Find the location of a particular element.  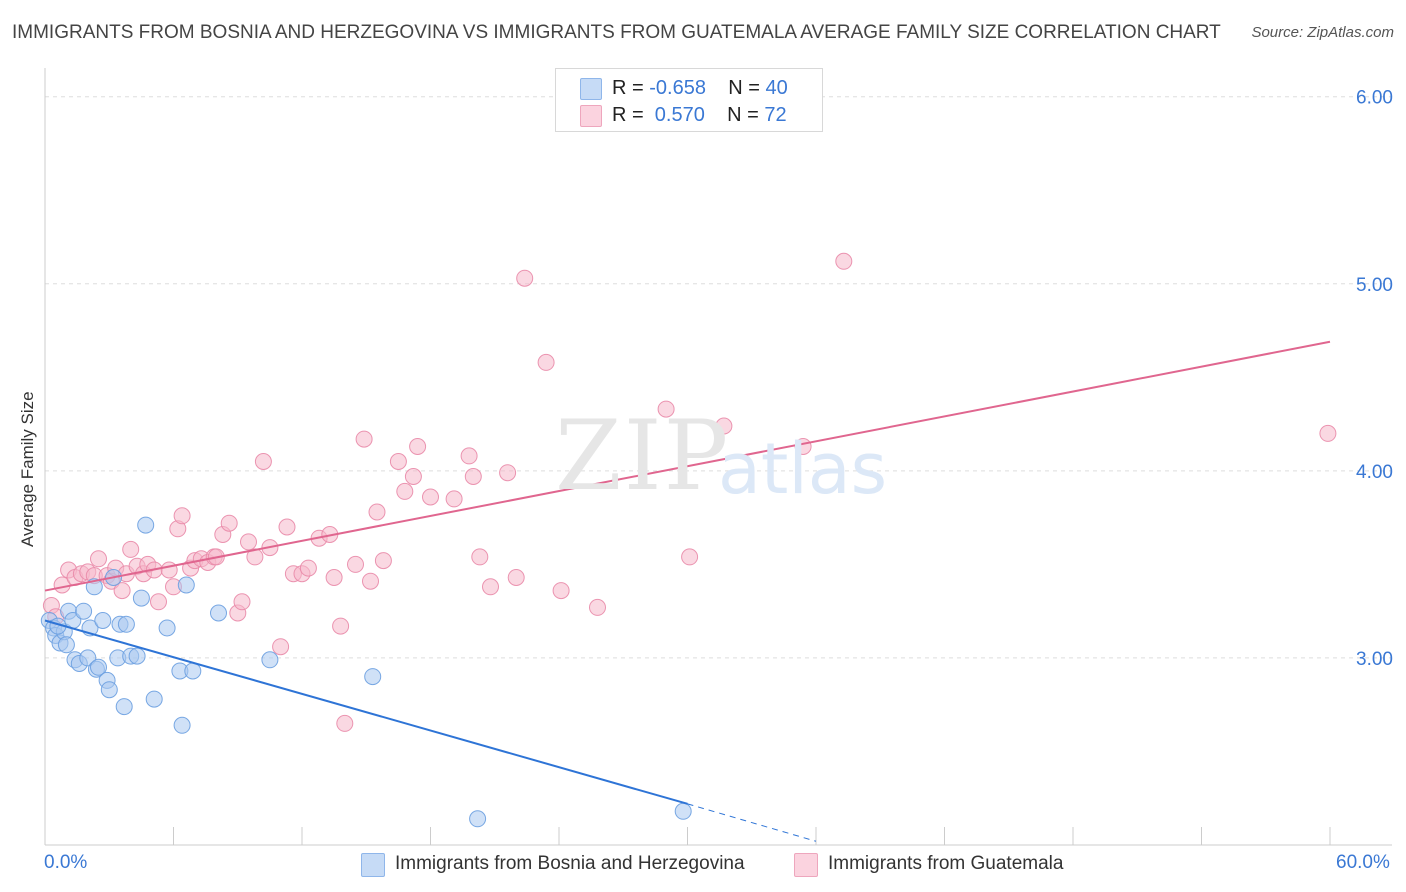

y-tick-label: 6.00 is located at coordinates (1374, 98).